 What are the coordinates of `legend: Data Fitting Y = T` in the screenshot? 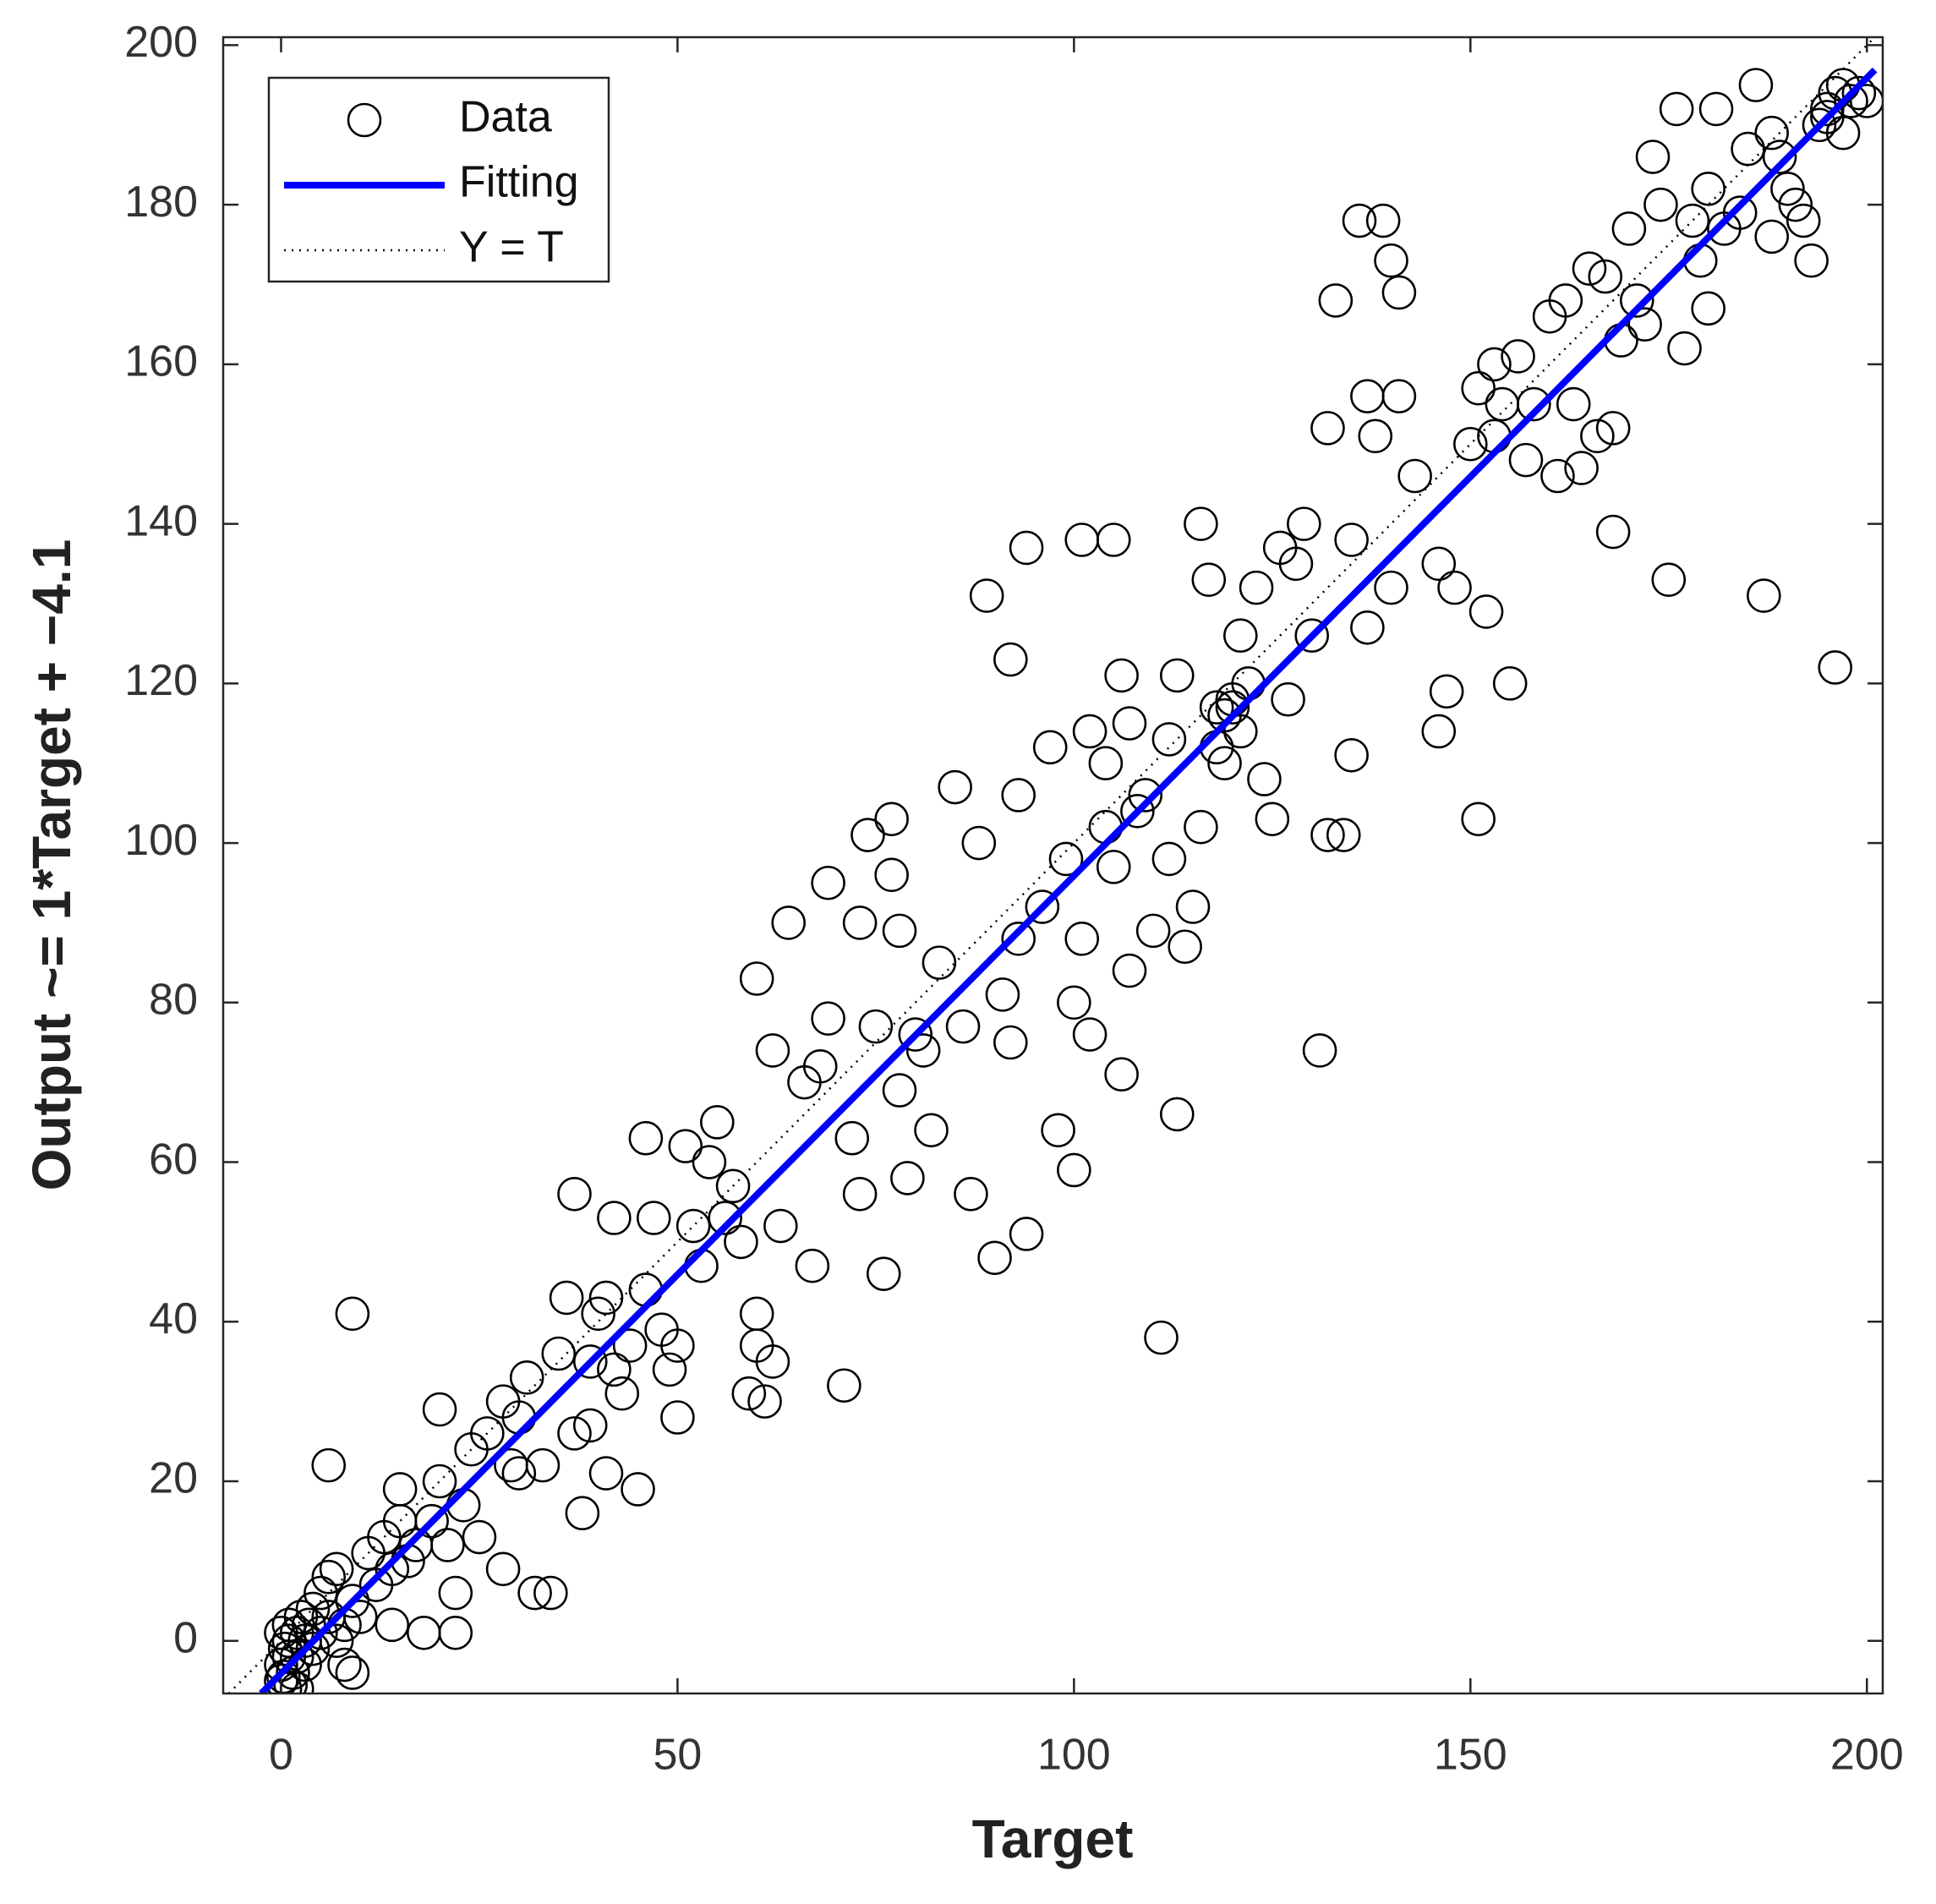 It's located at (438, 179).